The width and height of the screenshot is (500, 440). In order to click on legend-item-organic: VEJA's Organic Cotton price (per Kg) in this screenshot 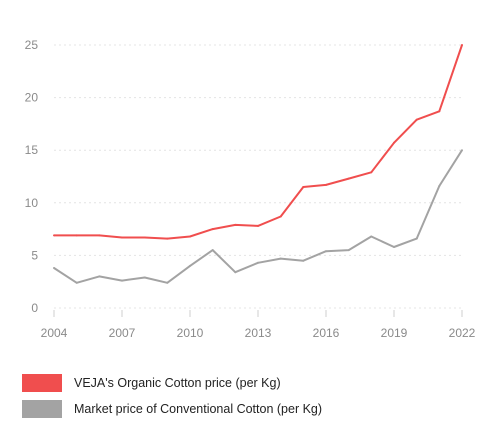, I will do `click(172, 383)`.